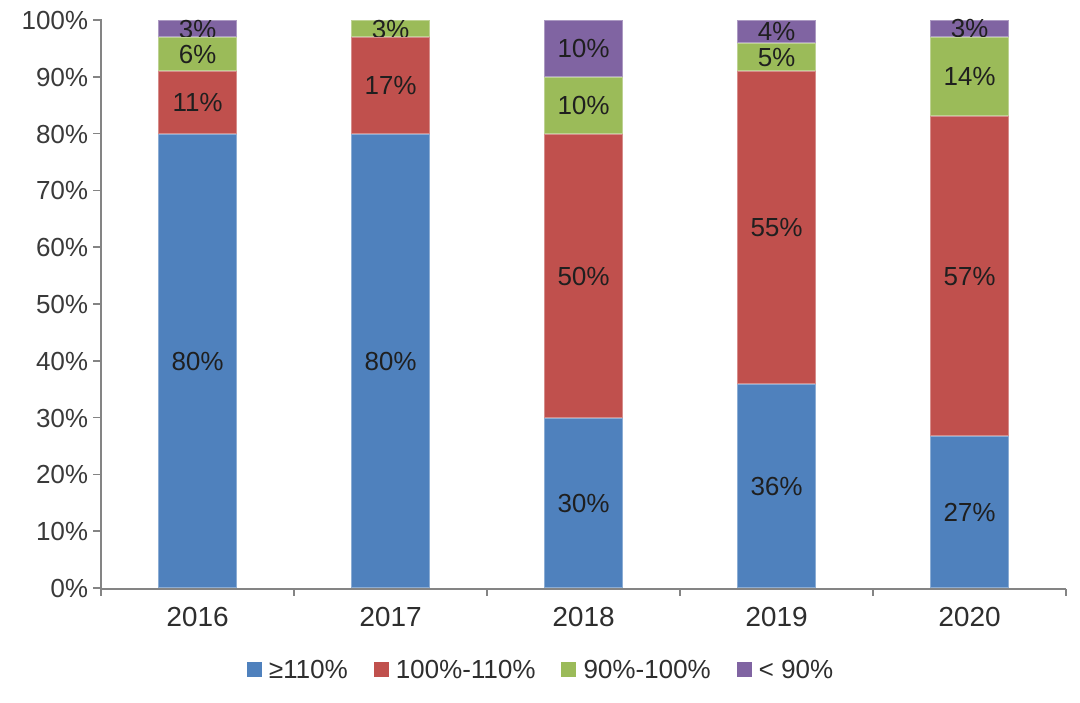 This screenshot has height=703, width=1080. I want to click on bar-value-label: 14%, so click(969, 76).